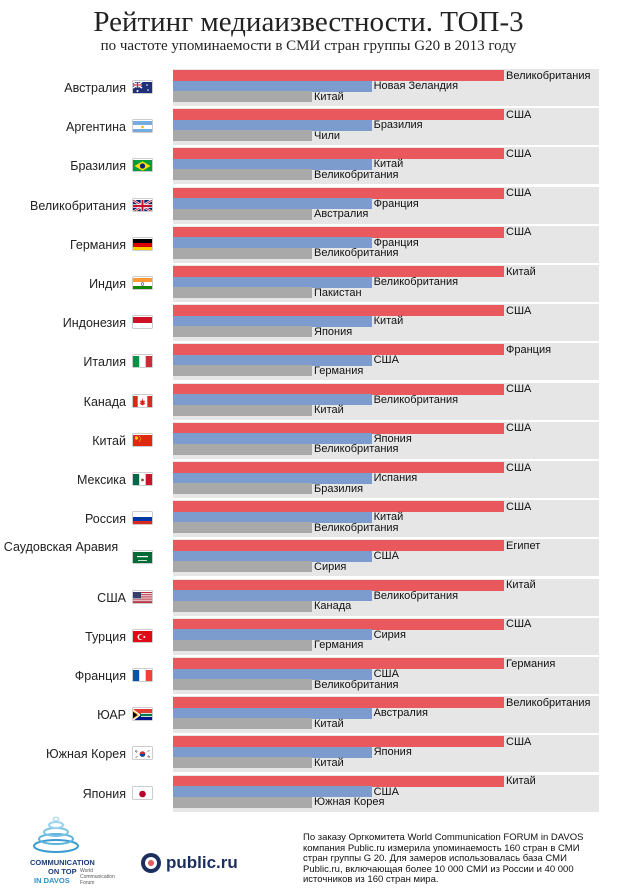 This screenshot has width=617, height=894. What do you see at coordinates (109, 440) in the screenshot?
I see `country-label: Китай` at bounding box center [109, 440].